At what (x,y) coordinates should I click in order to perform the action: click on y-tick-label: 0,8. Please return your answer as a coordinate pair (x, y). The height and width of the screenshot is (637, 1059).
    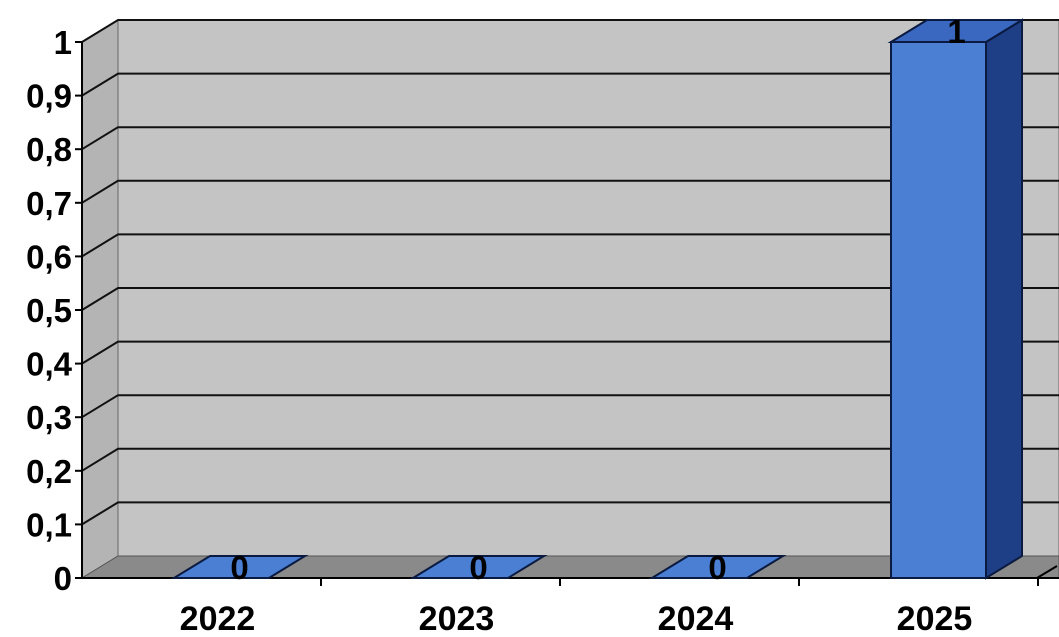
    Looking at the image, I should click on (49, 149).